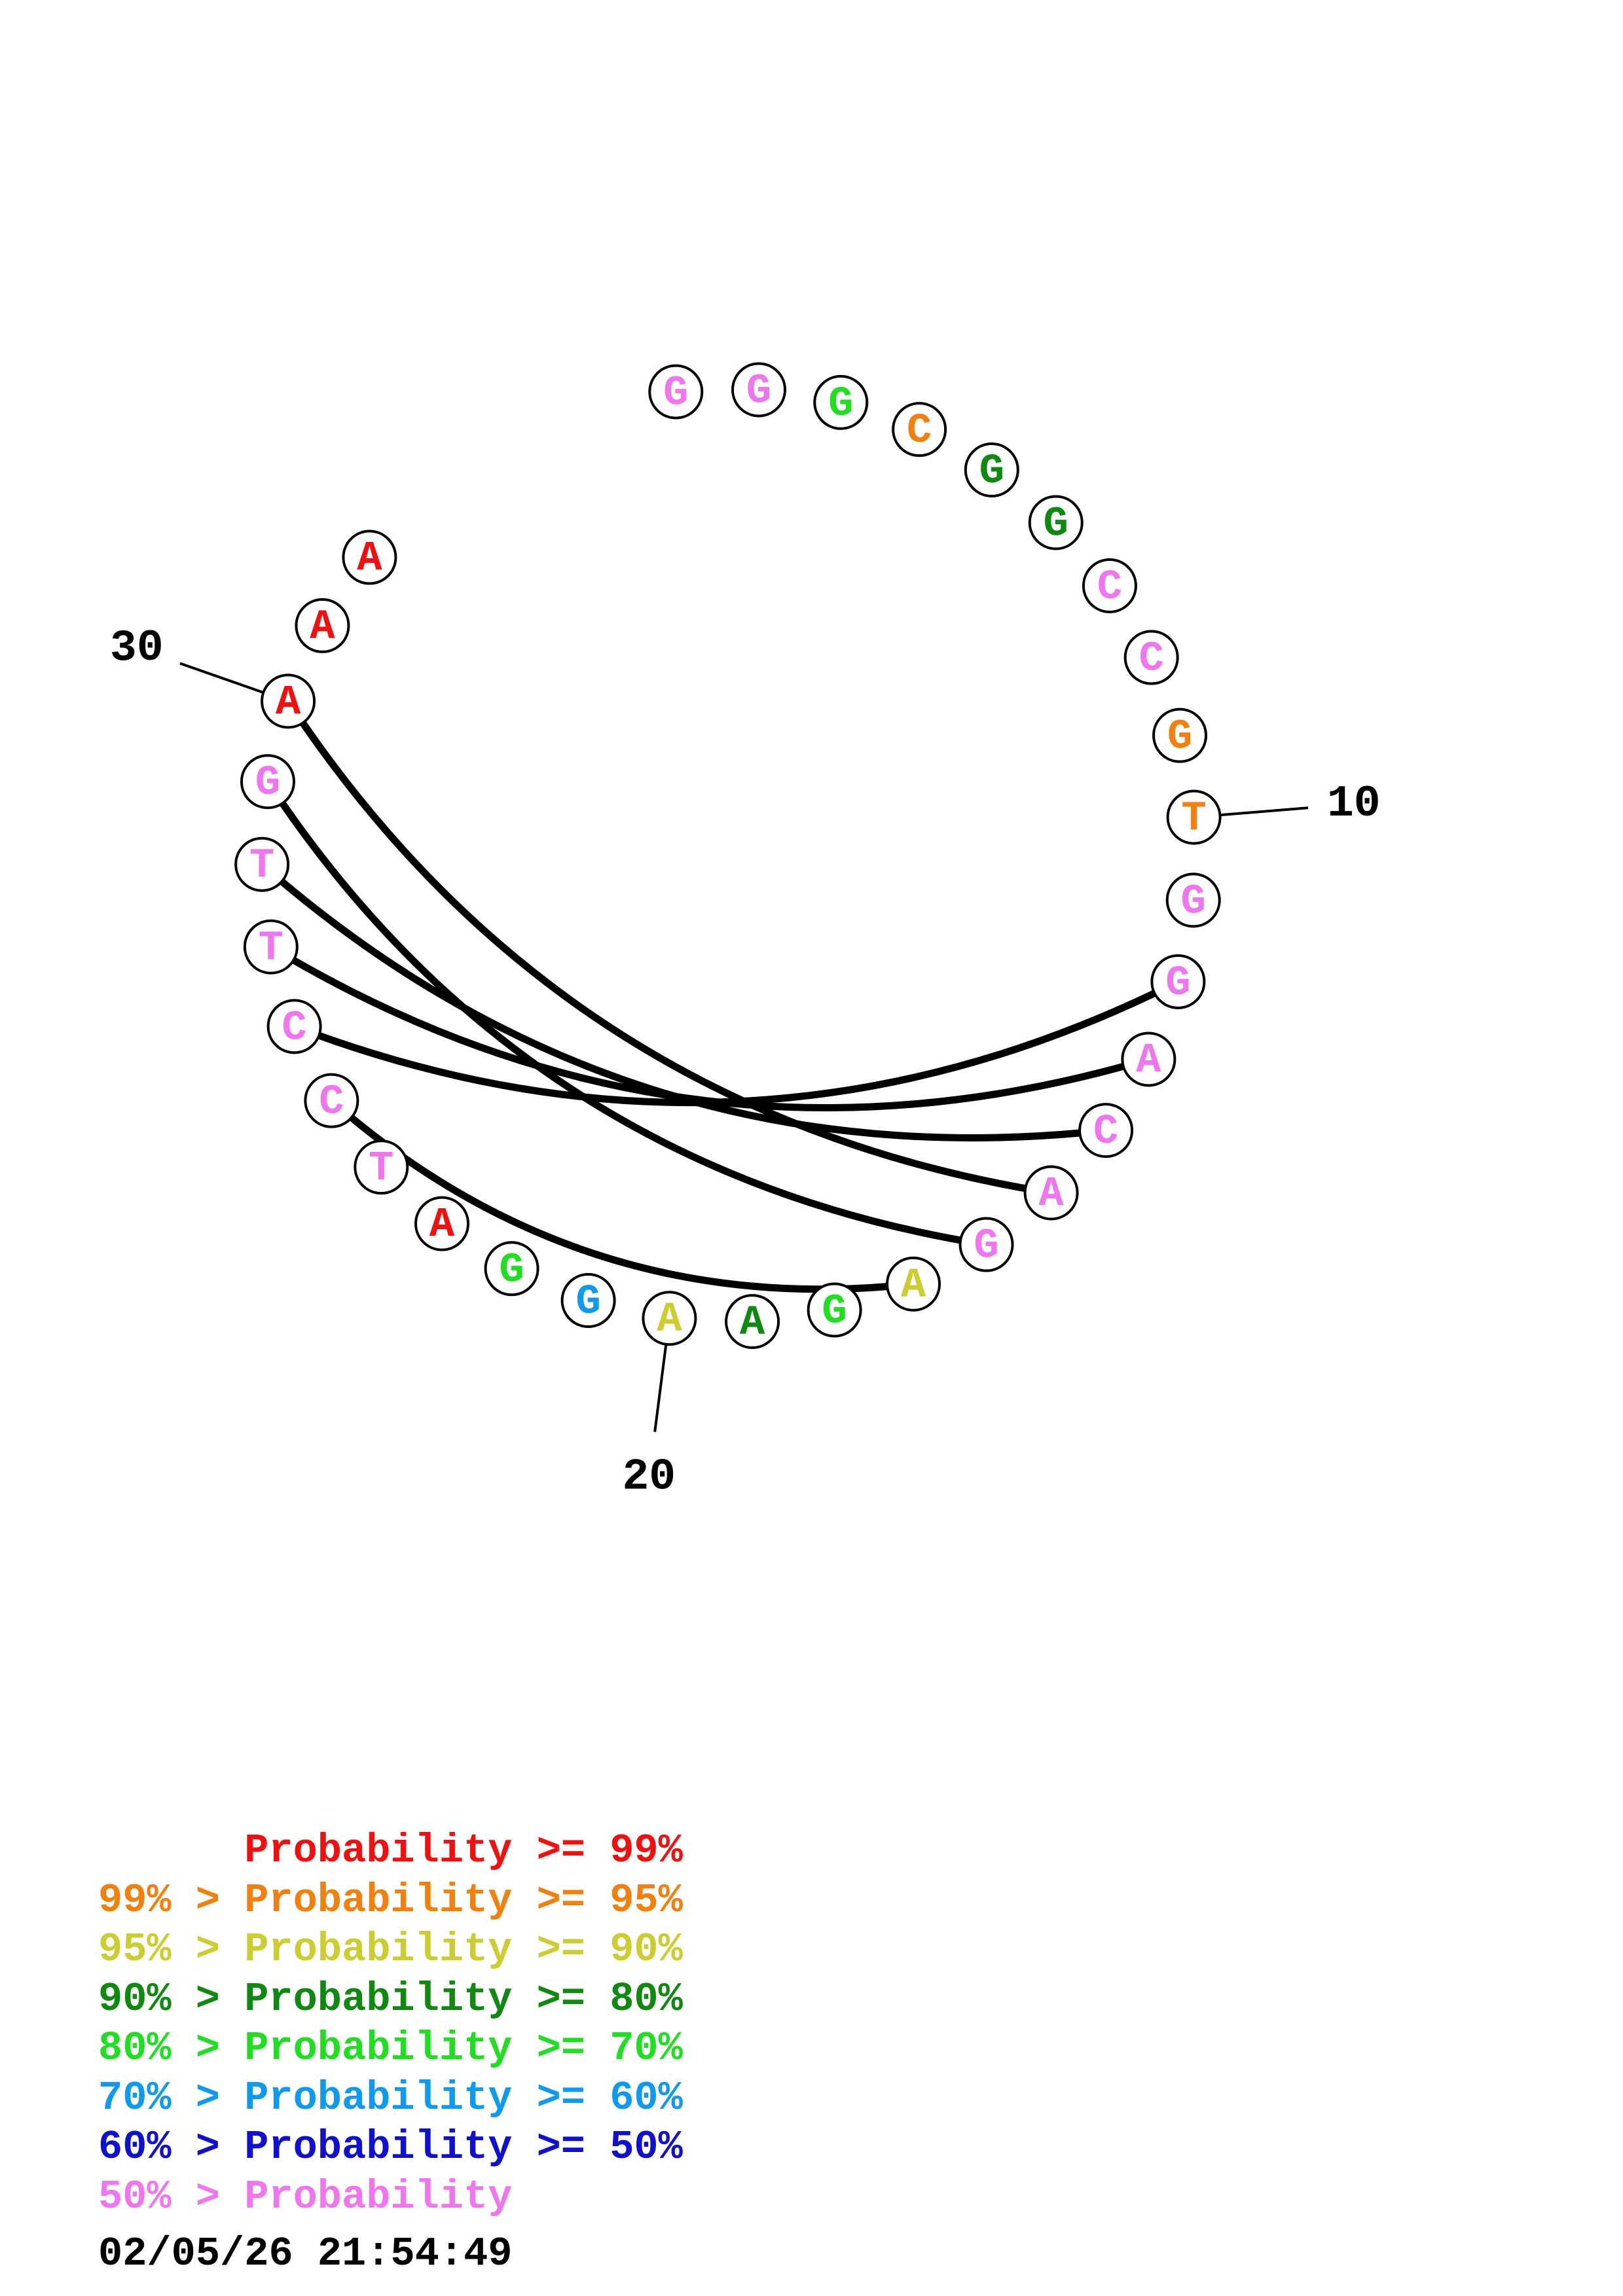  I want to click on nucleotide-25: C, so click(331, 1100).